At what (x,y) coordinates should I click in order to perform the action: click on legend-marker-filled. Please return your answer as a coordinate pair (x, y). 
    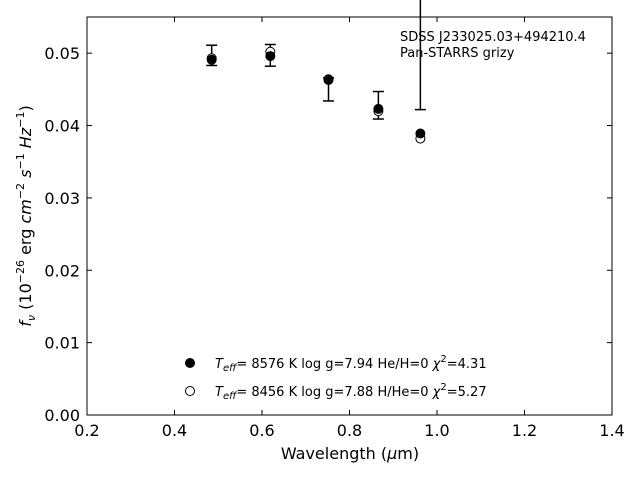
    Looking at the image, I should click on (190, 363).